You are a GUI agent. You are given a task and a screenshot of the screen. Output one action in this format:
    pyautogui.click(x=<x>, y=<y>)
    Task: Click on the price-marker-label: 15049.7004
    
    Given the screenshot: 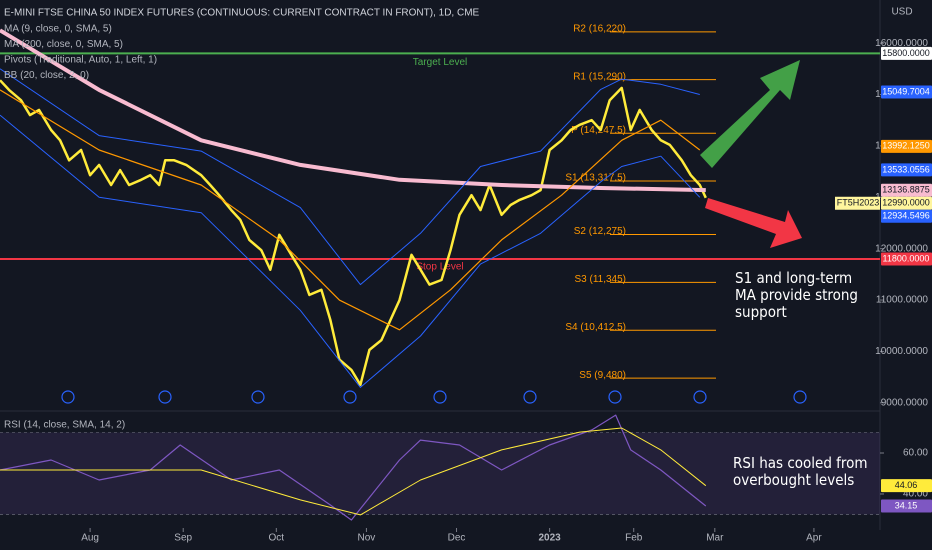 What is the action you would take?
    pyautogui.click(x=906, y=91)
    